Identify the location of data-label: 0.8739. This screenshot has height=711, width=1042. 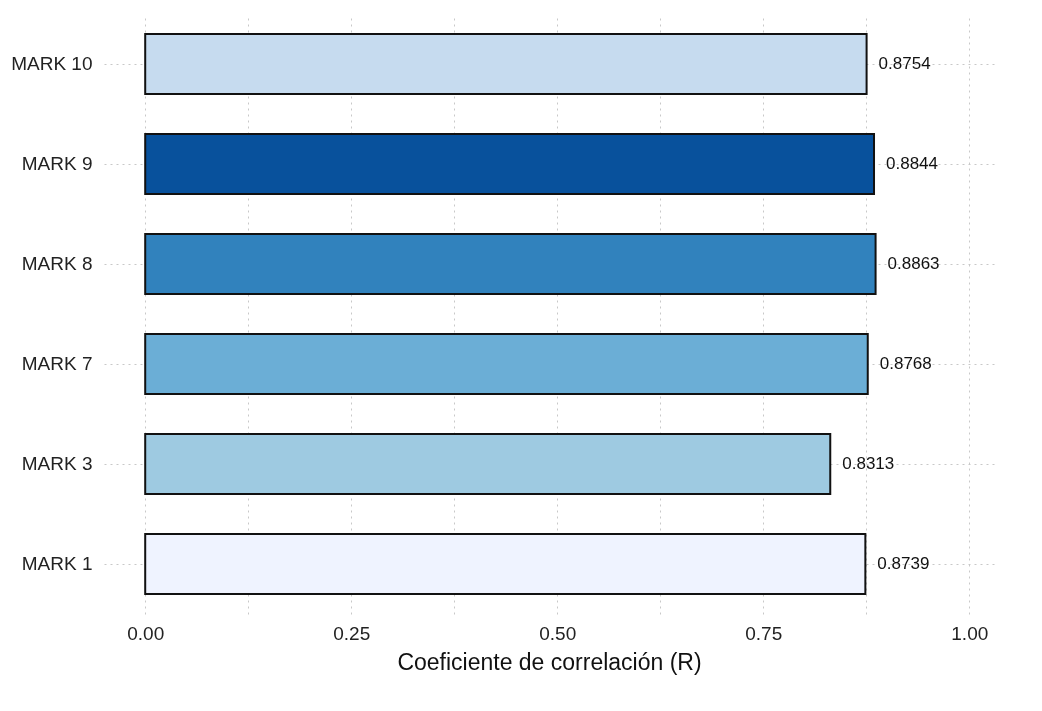
(903, 563).